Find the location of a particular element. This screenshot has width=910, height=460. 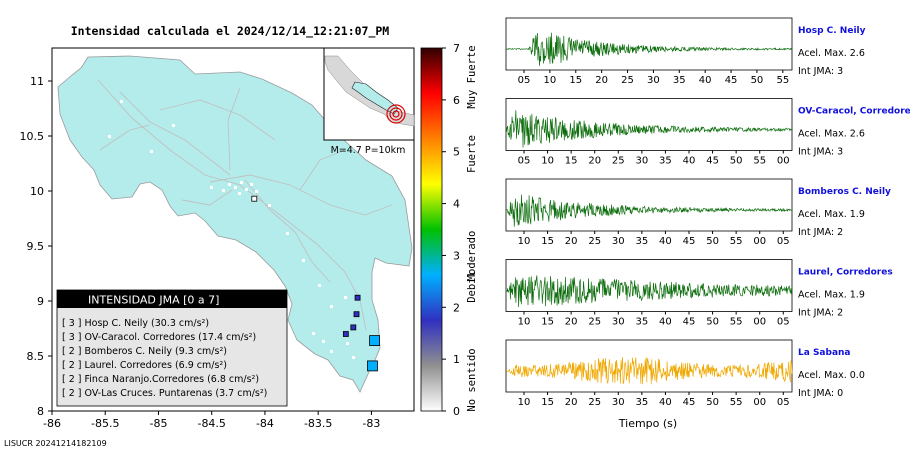

x-tick-label: -84 is located at coordinates (265, 423).